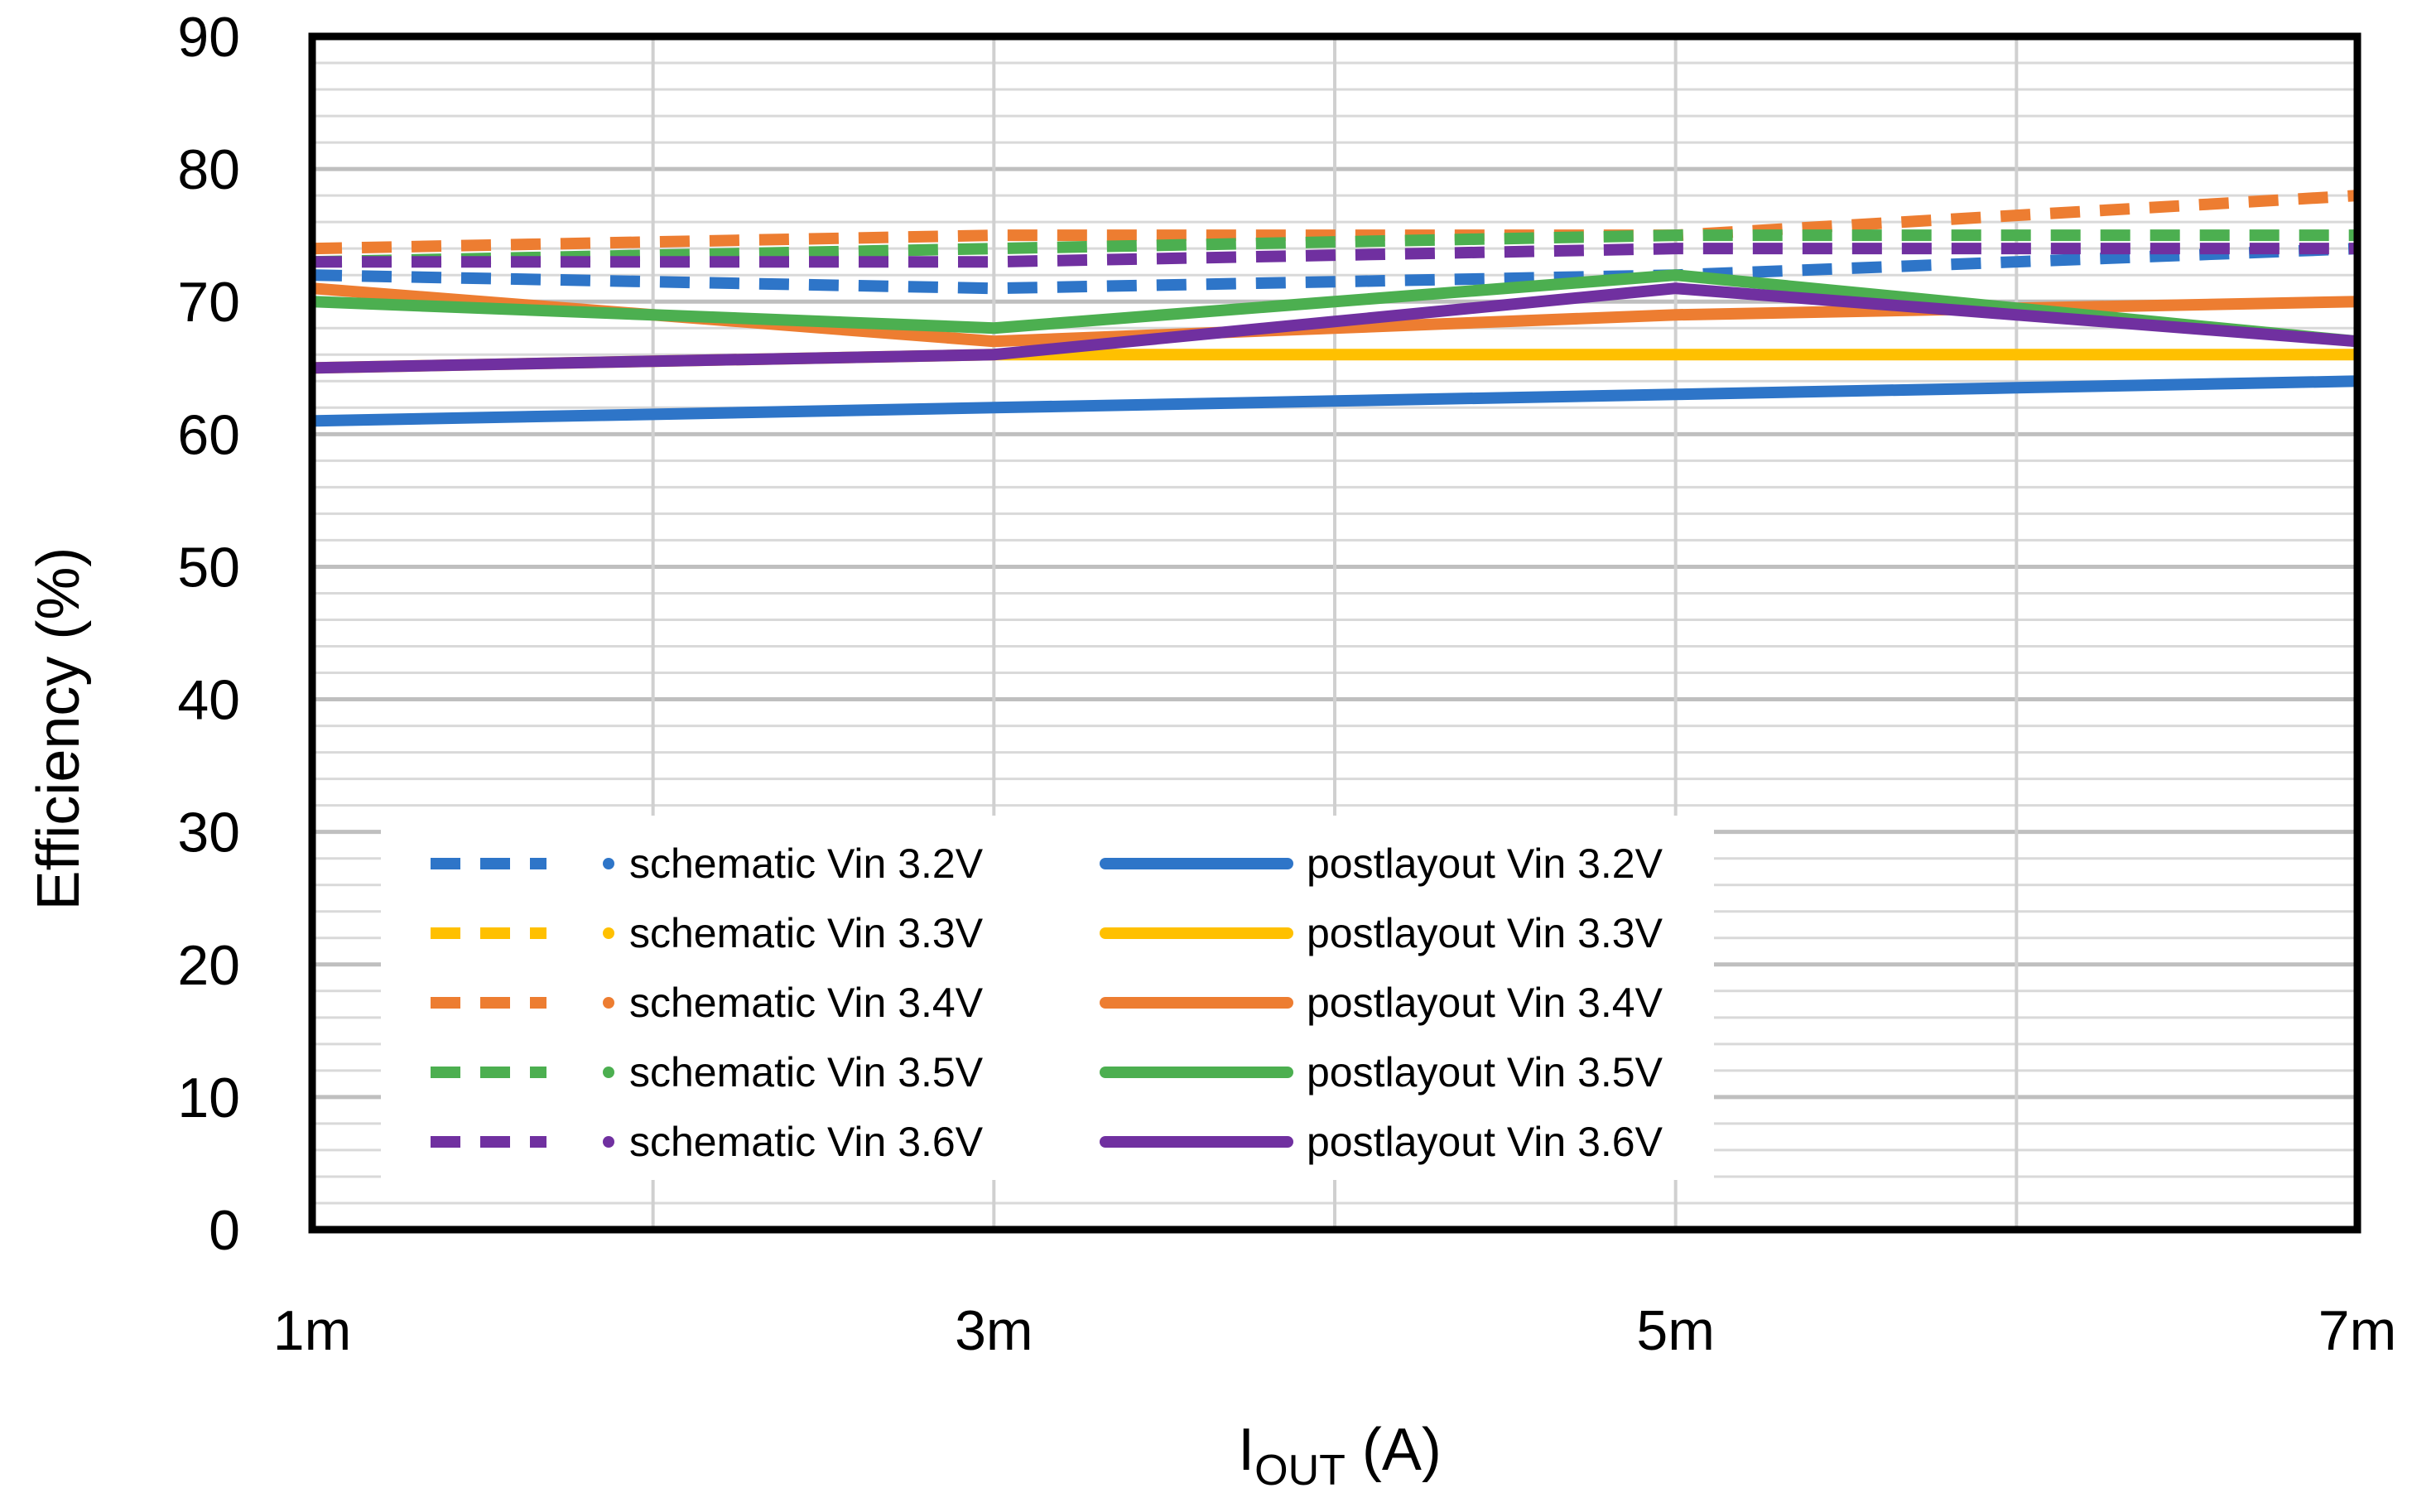  Describe the element at coordinates (1334, 1330) in the screenshot. I see `x-tick-labels: 1m 3m 5m 7m` at that location.